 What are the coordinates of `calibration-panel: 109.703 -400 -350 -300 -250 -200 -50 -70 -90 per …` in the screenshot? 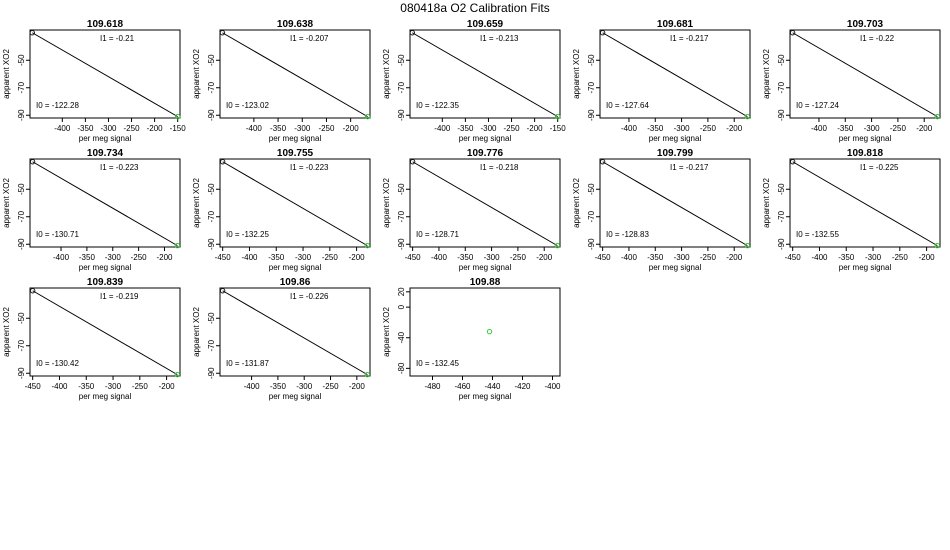 It's located at (851, 81).